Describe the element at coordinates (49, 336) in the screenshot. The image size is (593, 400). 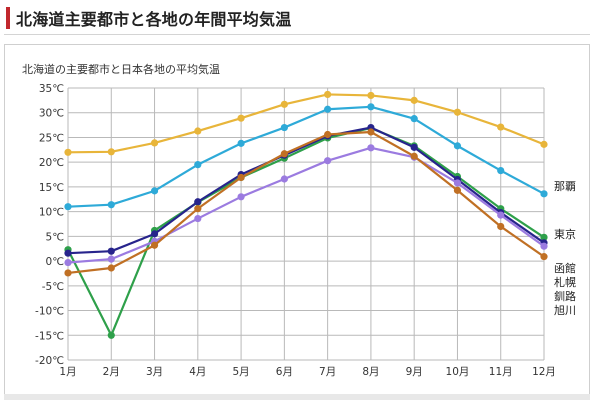
I see `y-tick-label: -15℃` at that location.